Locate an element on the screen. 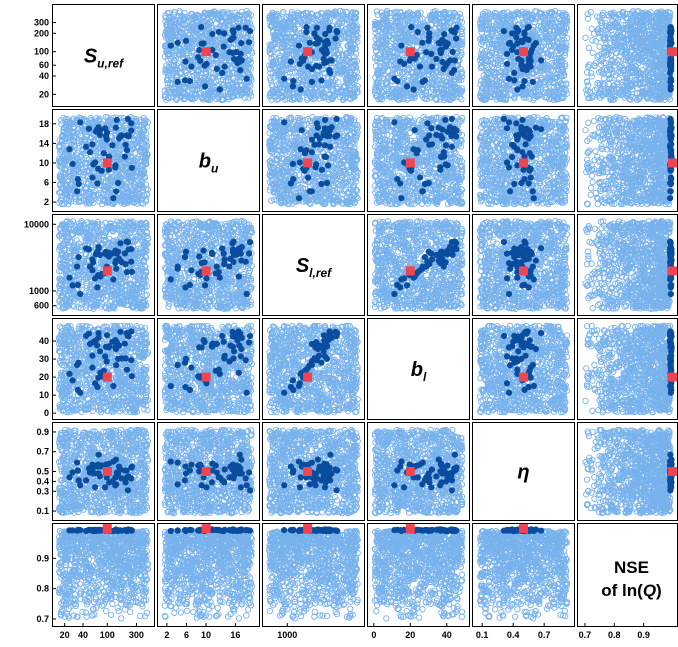 The width and height of the screenshot is (678, 647). points-layer is located at coordinates (523, 55).